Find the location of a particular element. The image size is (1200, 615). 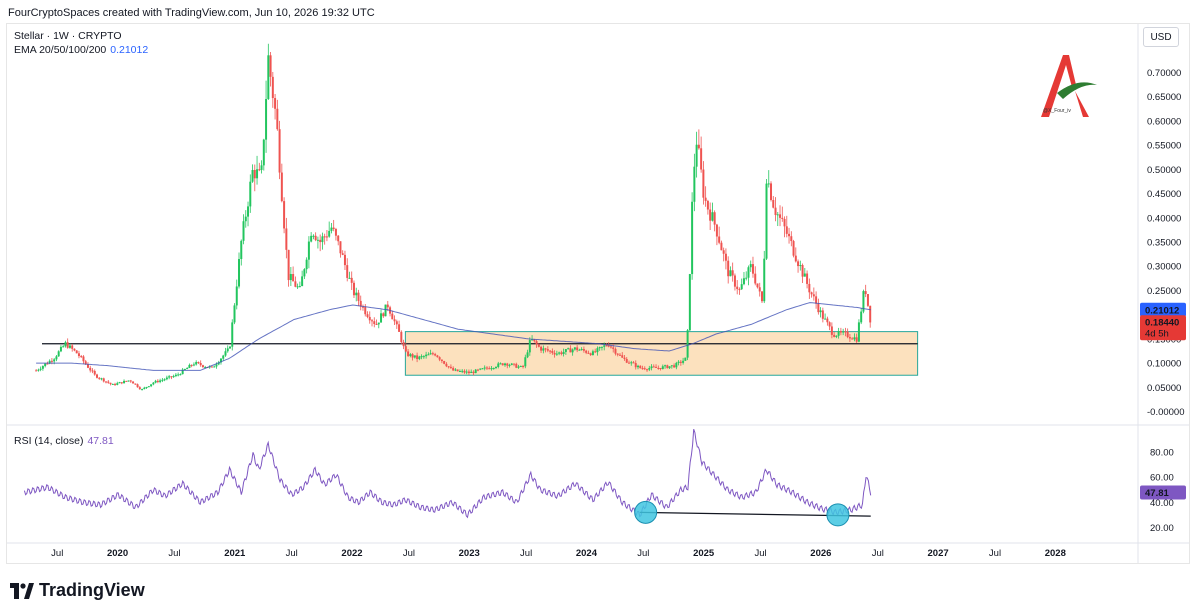

tradingview-brand: TradingView is located at coordinates (92, 590).